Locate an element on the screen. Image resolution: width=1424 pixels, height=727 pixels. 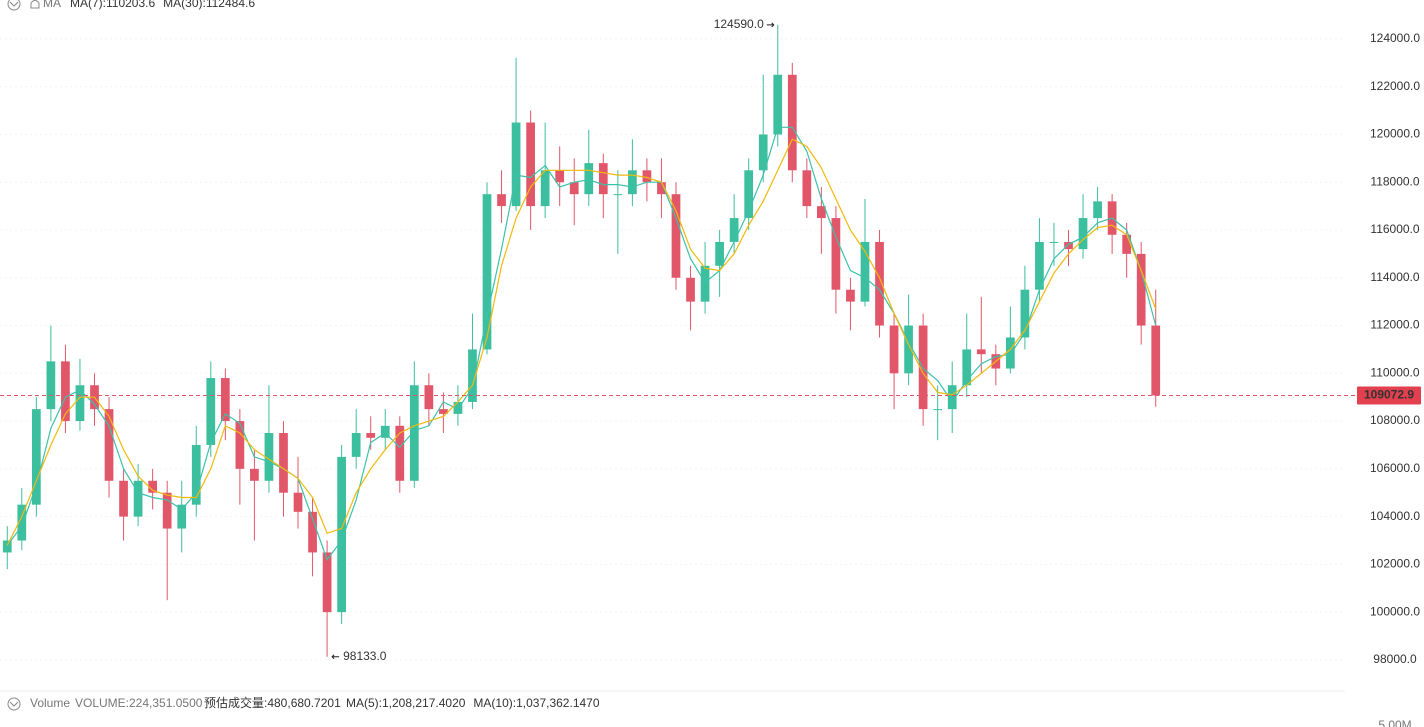
y-tick-label: 100000.0 is located at coordinates (1395, 611).